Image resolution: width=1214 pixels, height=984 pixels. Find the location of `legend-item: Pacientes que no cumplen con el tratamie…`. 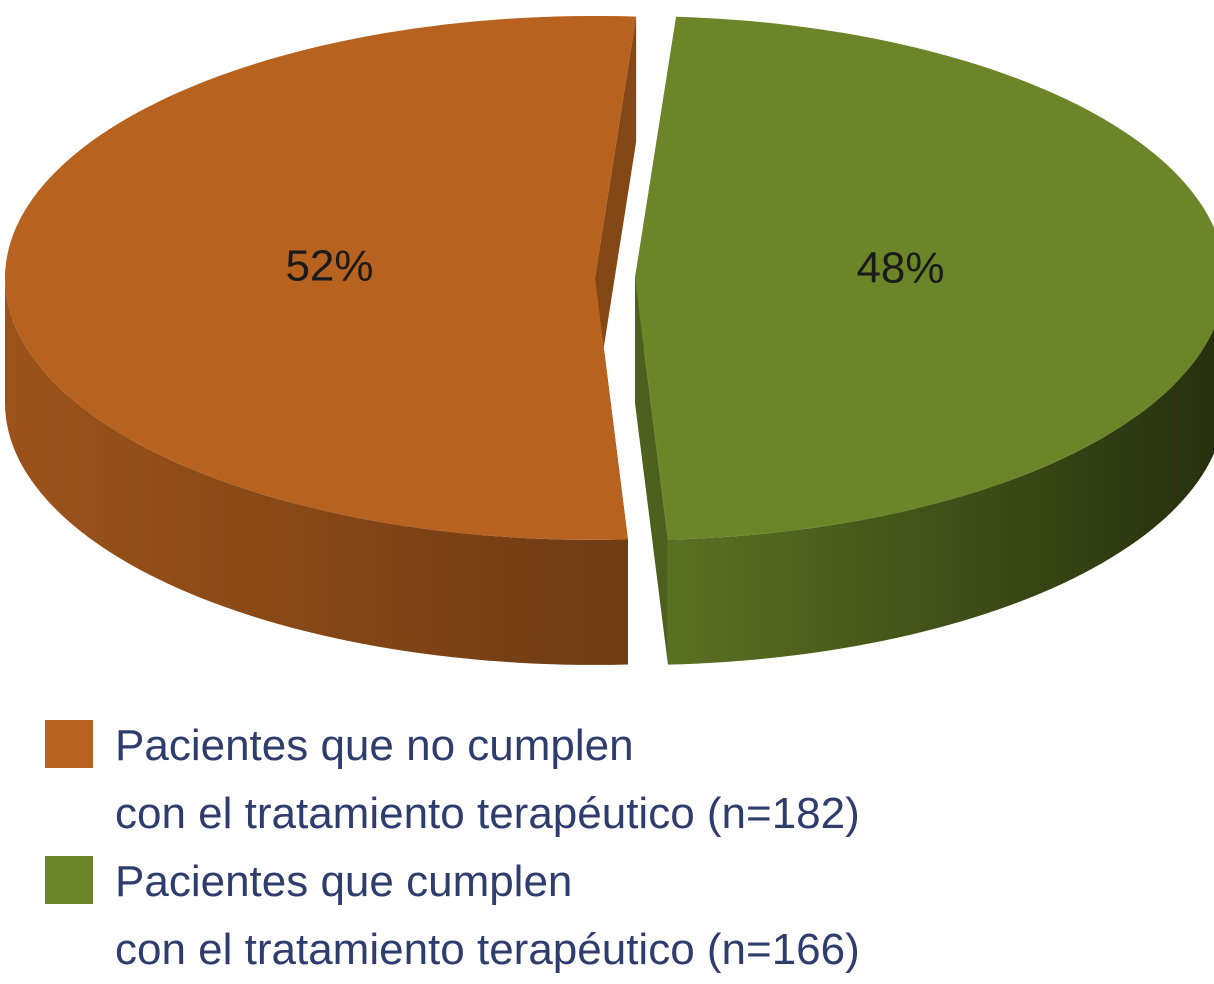

legend-item: Pacientes que no cumplen con el tratamie… is located at coordinates (452, 780).